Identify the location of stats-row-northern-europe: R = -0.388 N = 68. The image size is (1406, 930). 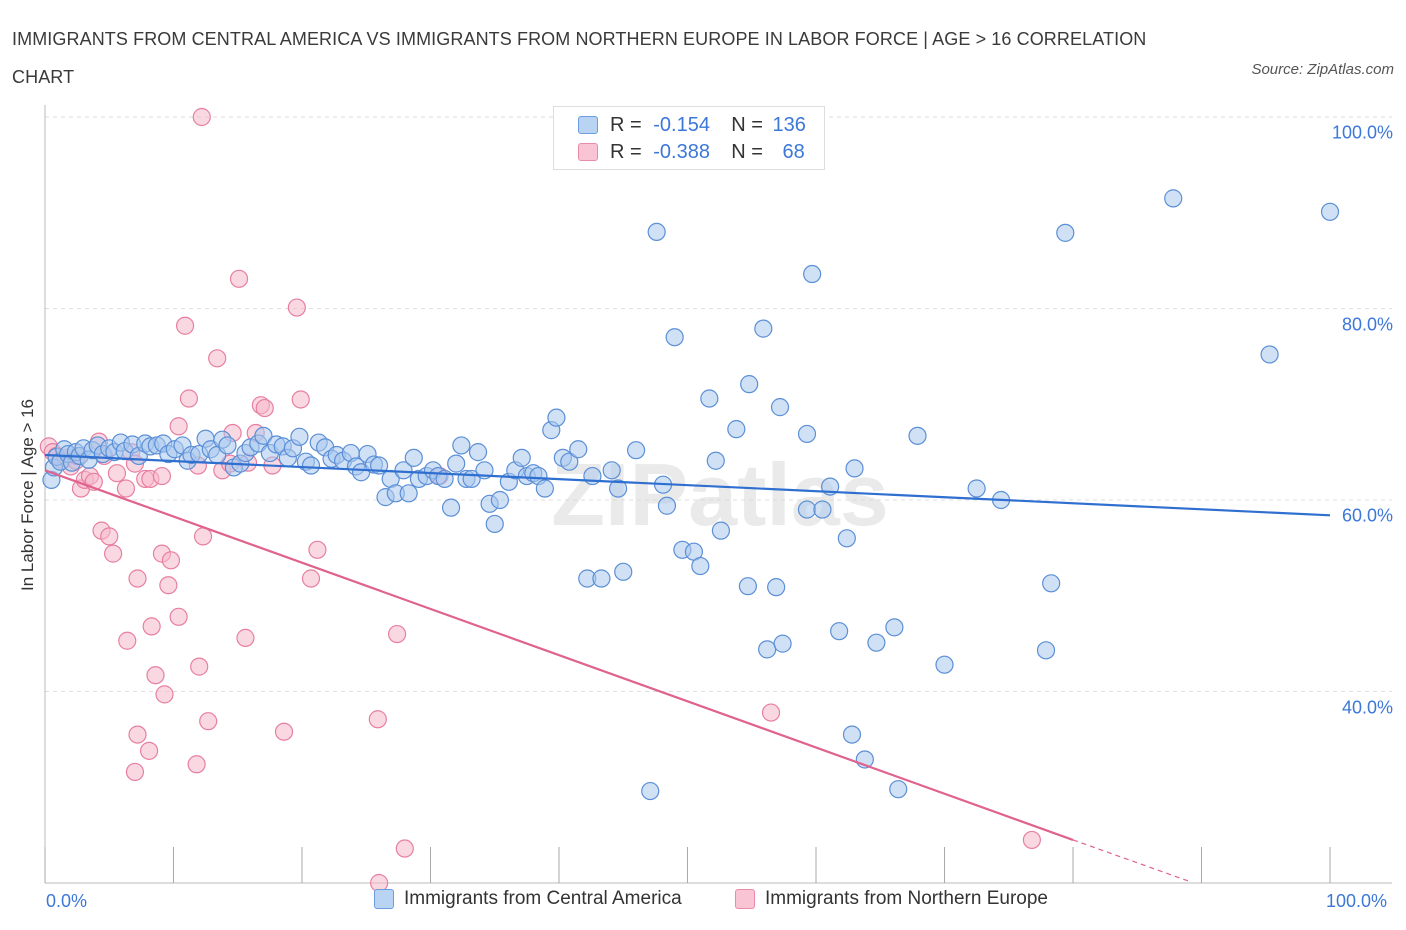
(691, 152).